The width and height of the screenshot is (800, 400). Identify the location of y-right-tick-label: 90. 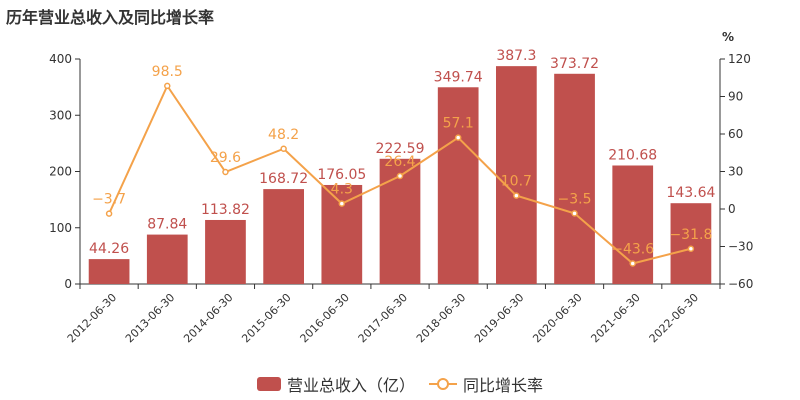
(735, 97).